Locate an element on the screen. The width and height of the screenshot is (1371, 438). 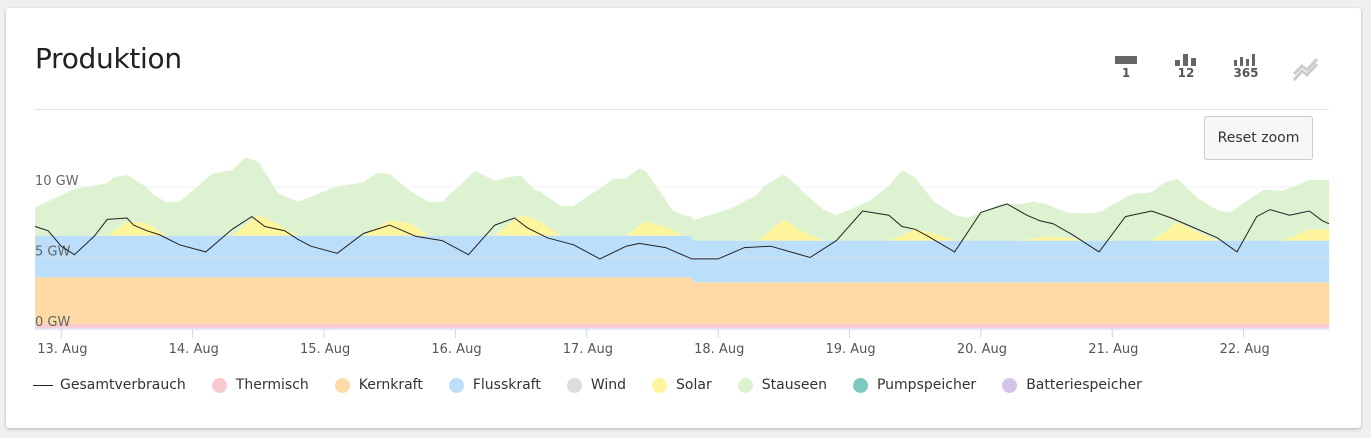
x-tick-label: 18. Aug is located at coordinates (719, 349).